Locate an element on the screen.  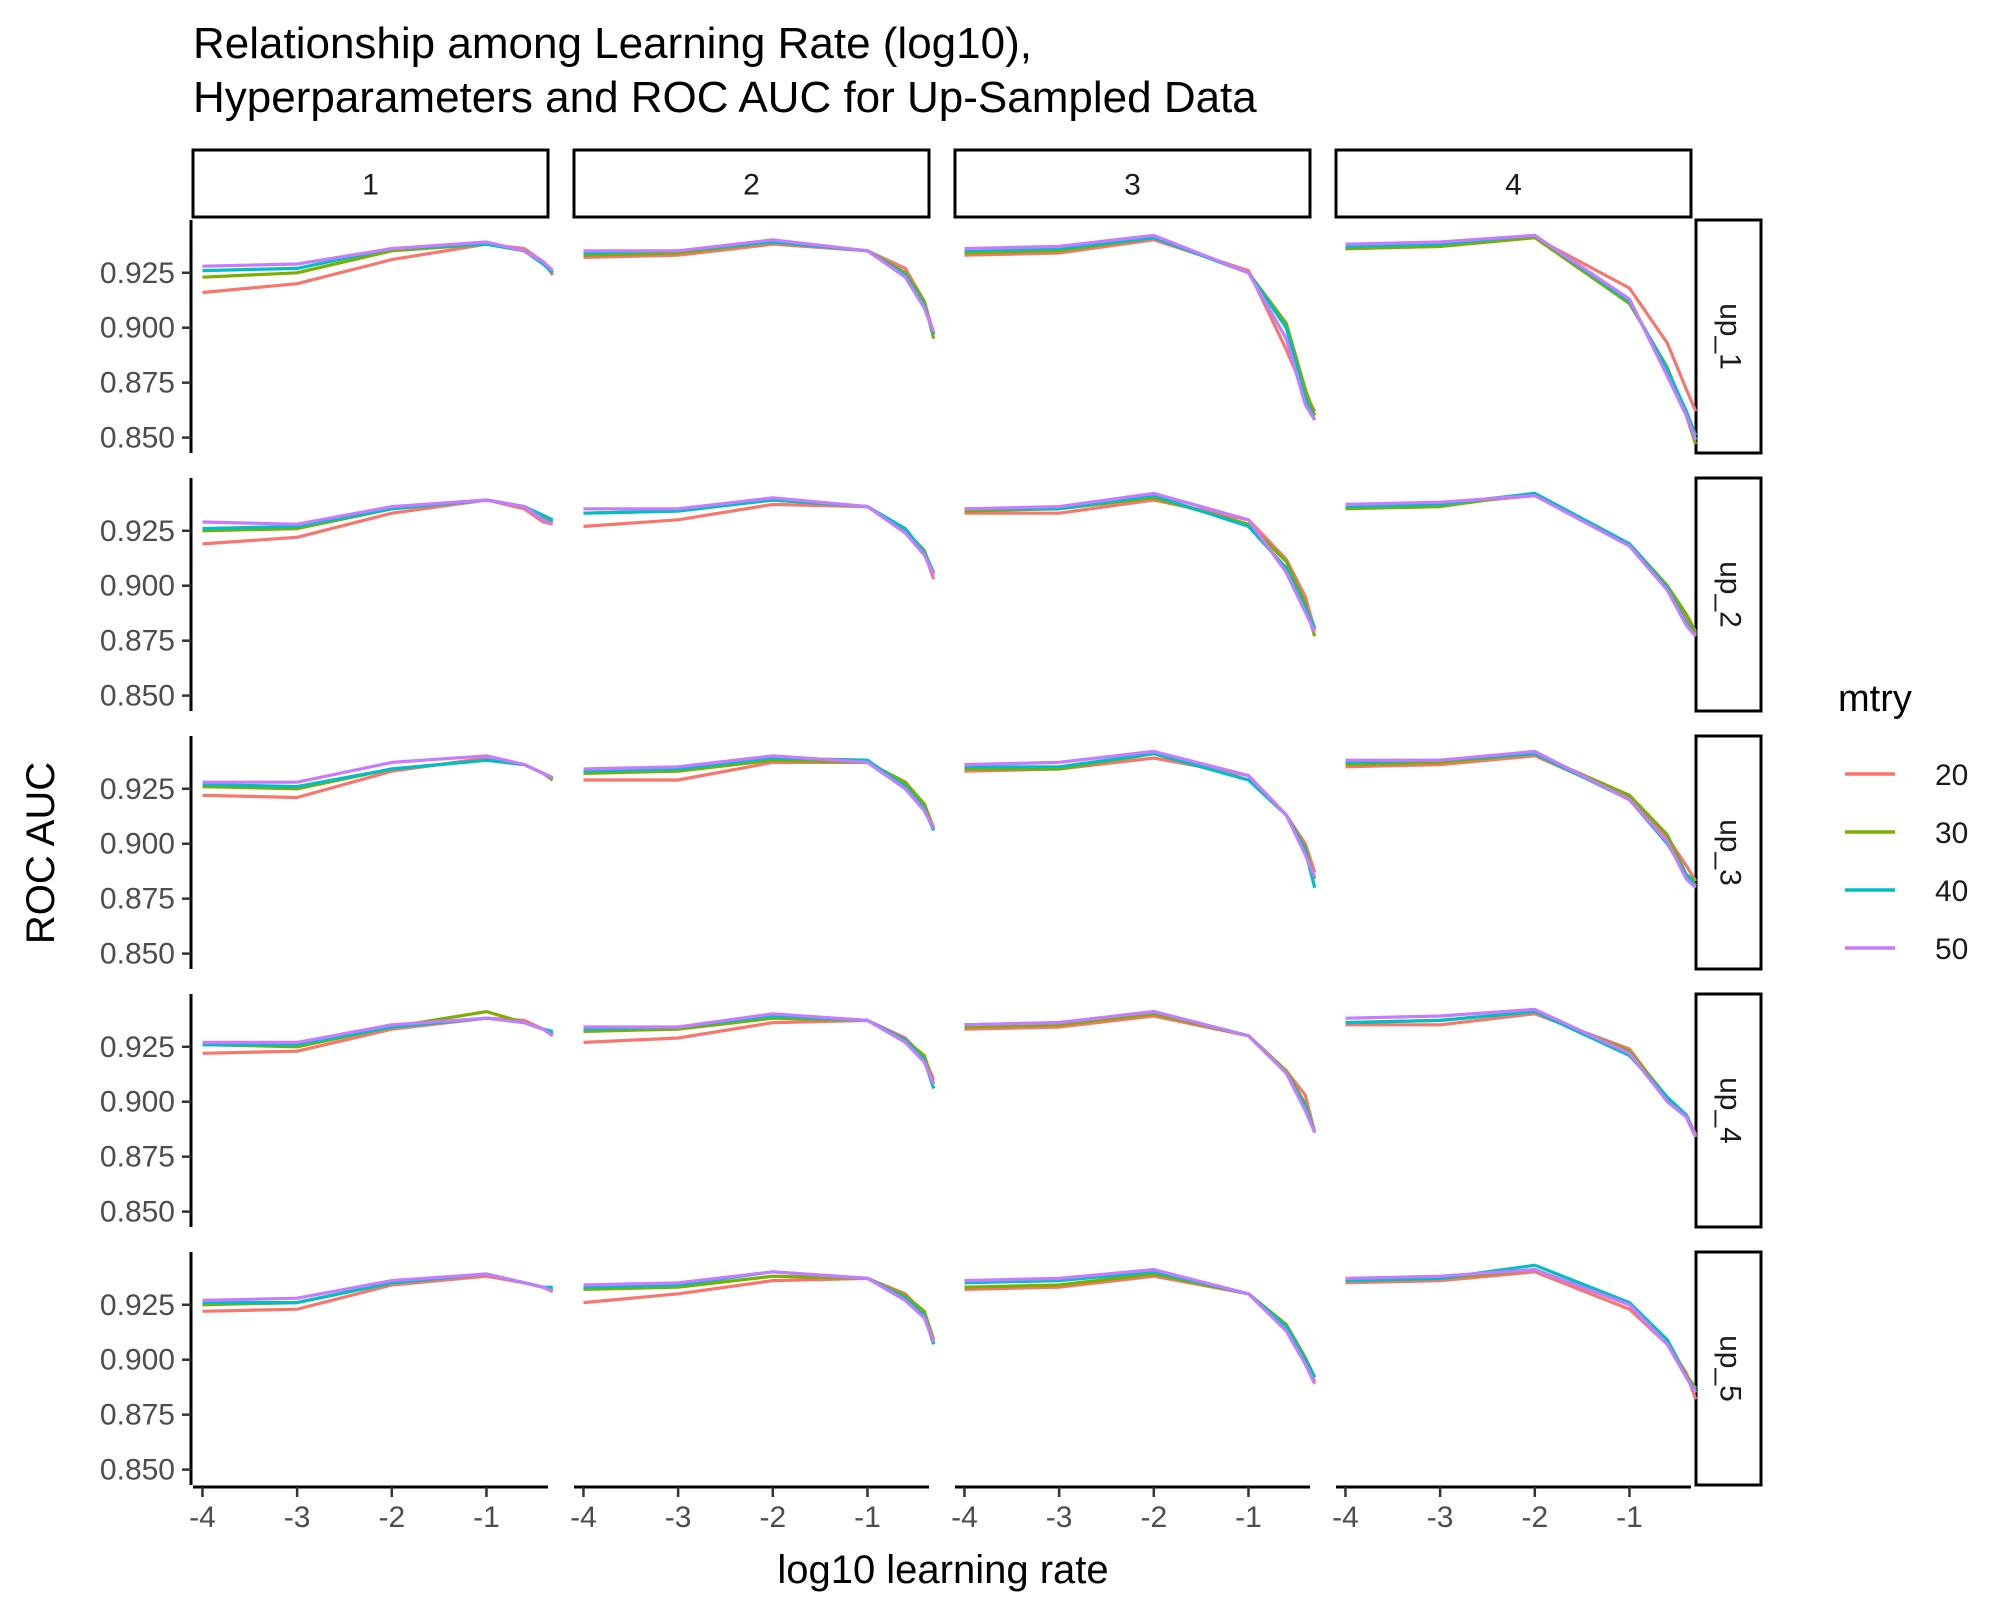
series-line-mtry-20-up_5-col3 is located at coordinates (1140, 1328).